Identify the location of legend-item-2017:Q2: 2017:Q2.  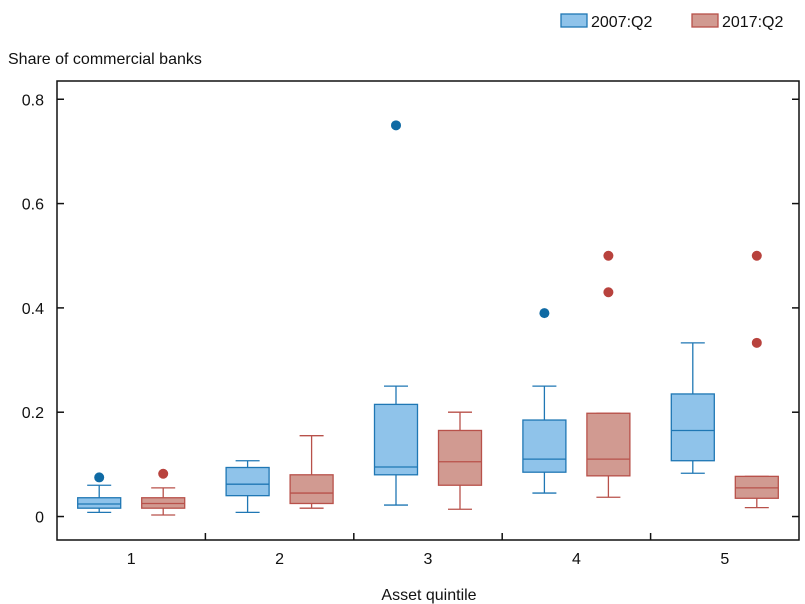
(737, 22).